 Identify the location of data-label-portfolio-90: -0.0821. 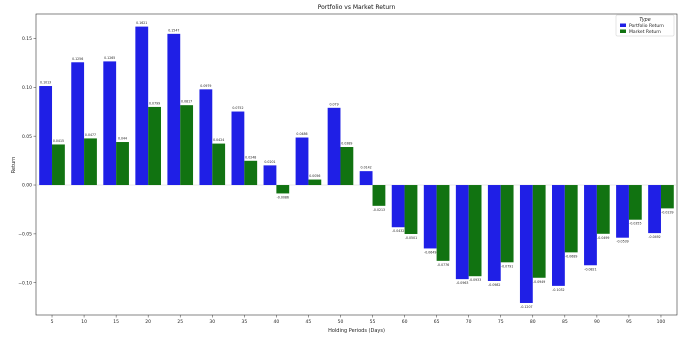
(590, 269).